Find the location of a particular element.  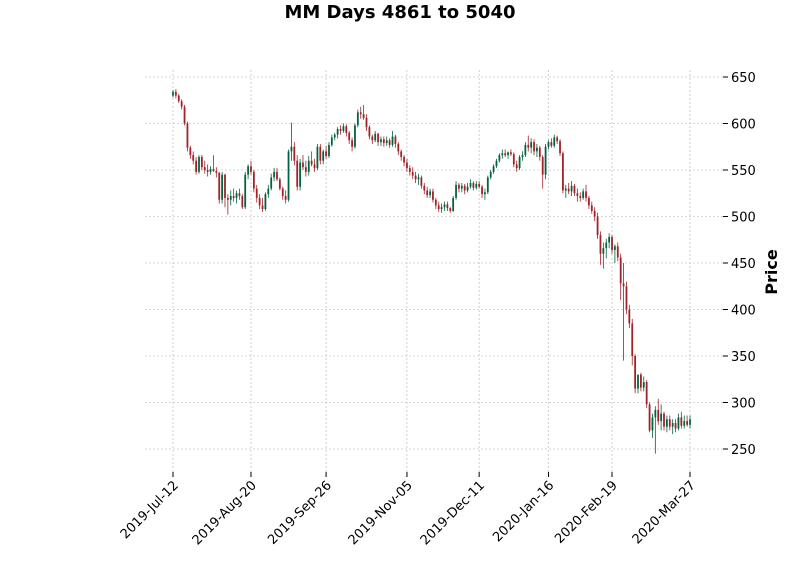

x-tick-label: 2020-Feb-19 is located at coordinates (586, 512).